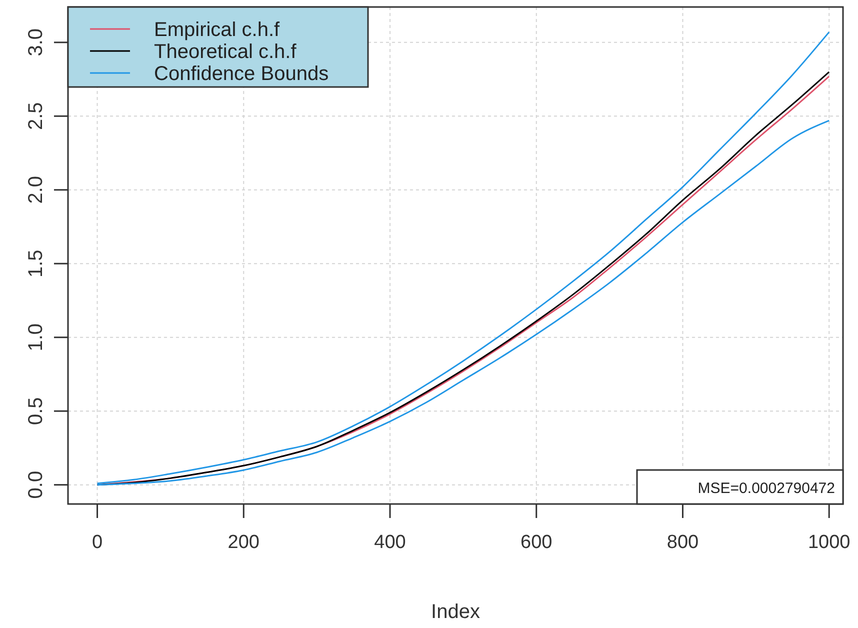 The image size is (858, 628). What do you see at coordinates (36, 42) in the screenshot?
I see `y-tick-label: 3.0` at bounding box center [36, 42].